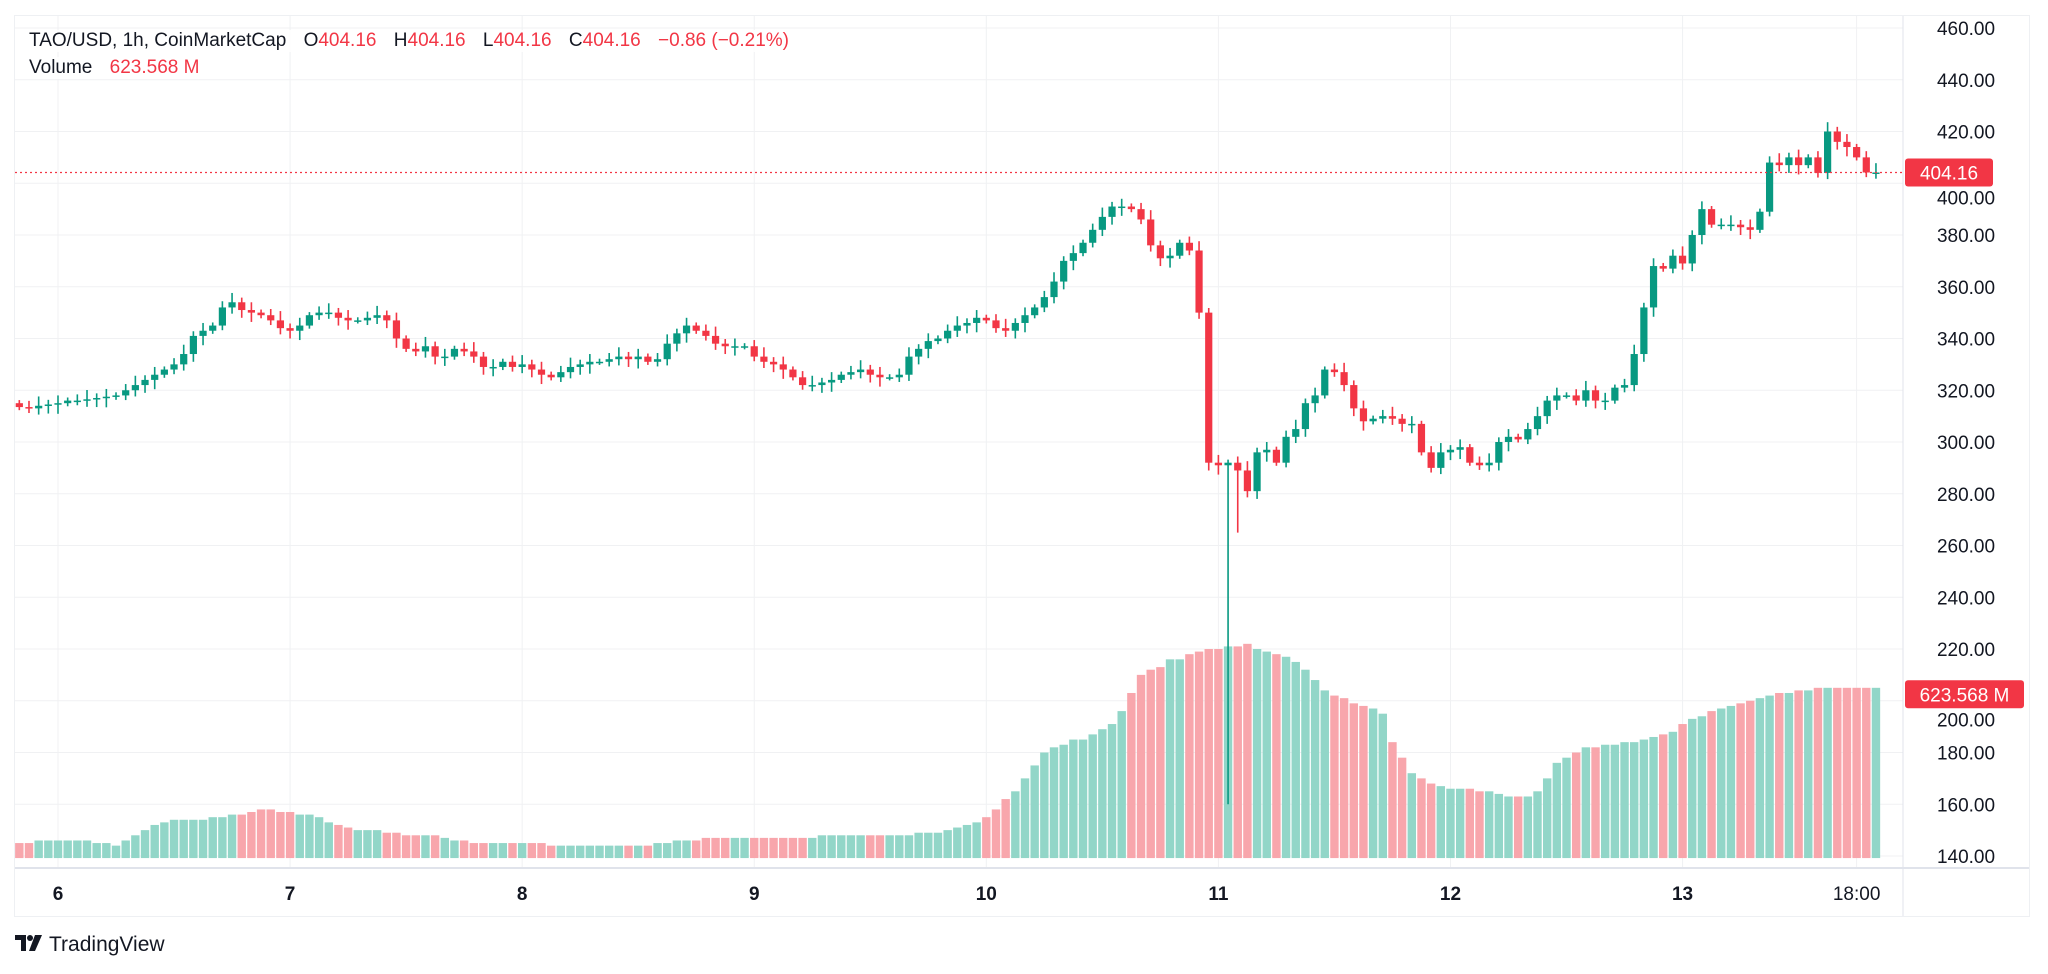  What do you see at coordinates (1450, 894) in the screenshot?
I see `x-tick-label: 12` at bounding box center [1450, 894].